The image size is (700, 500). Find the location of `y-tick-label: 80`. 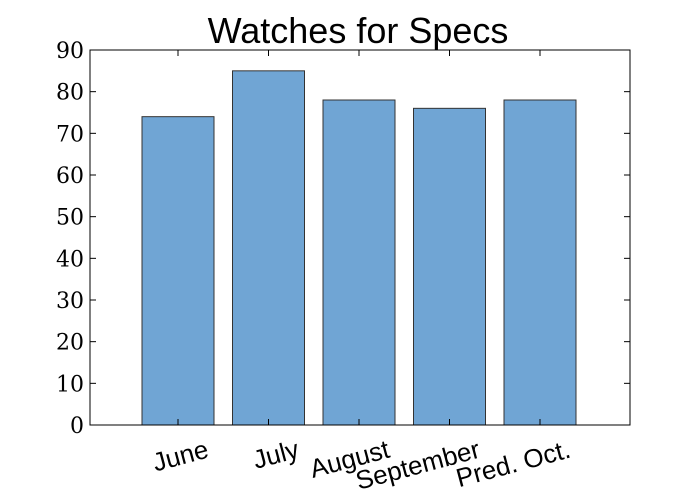

y-tick-label: 80 is located at coordinates (70, 93).